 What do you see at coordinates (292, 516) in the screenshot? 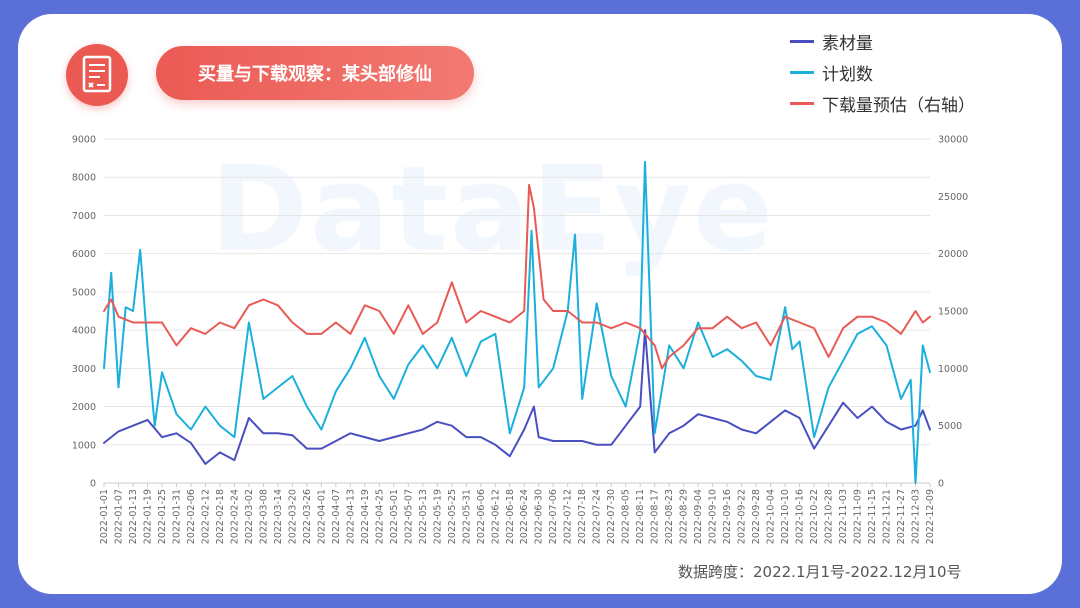
I see `x-tick-label: 2022-03-20` at bounding box center [292, 516].